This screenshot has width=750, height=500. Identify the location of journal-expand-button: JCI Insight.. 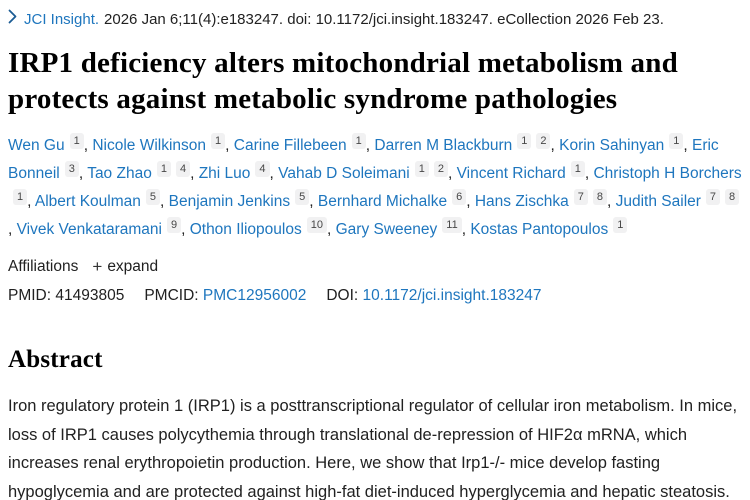
(53, 19).